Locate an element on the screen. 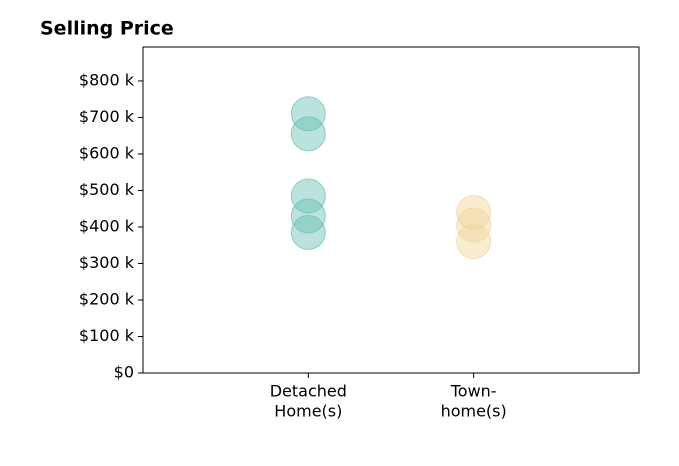  x-tick-label: Town- is located at coordinates (473, 391).